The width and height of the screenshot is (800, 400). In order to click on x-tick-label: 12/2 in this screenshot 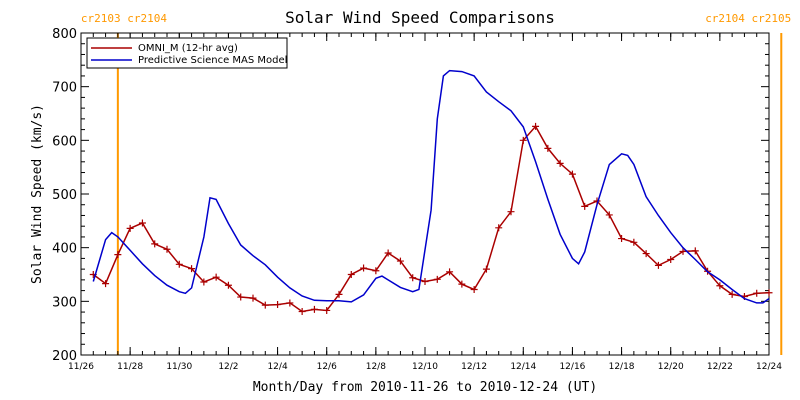, I will do `click(228, 367)`.